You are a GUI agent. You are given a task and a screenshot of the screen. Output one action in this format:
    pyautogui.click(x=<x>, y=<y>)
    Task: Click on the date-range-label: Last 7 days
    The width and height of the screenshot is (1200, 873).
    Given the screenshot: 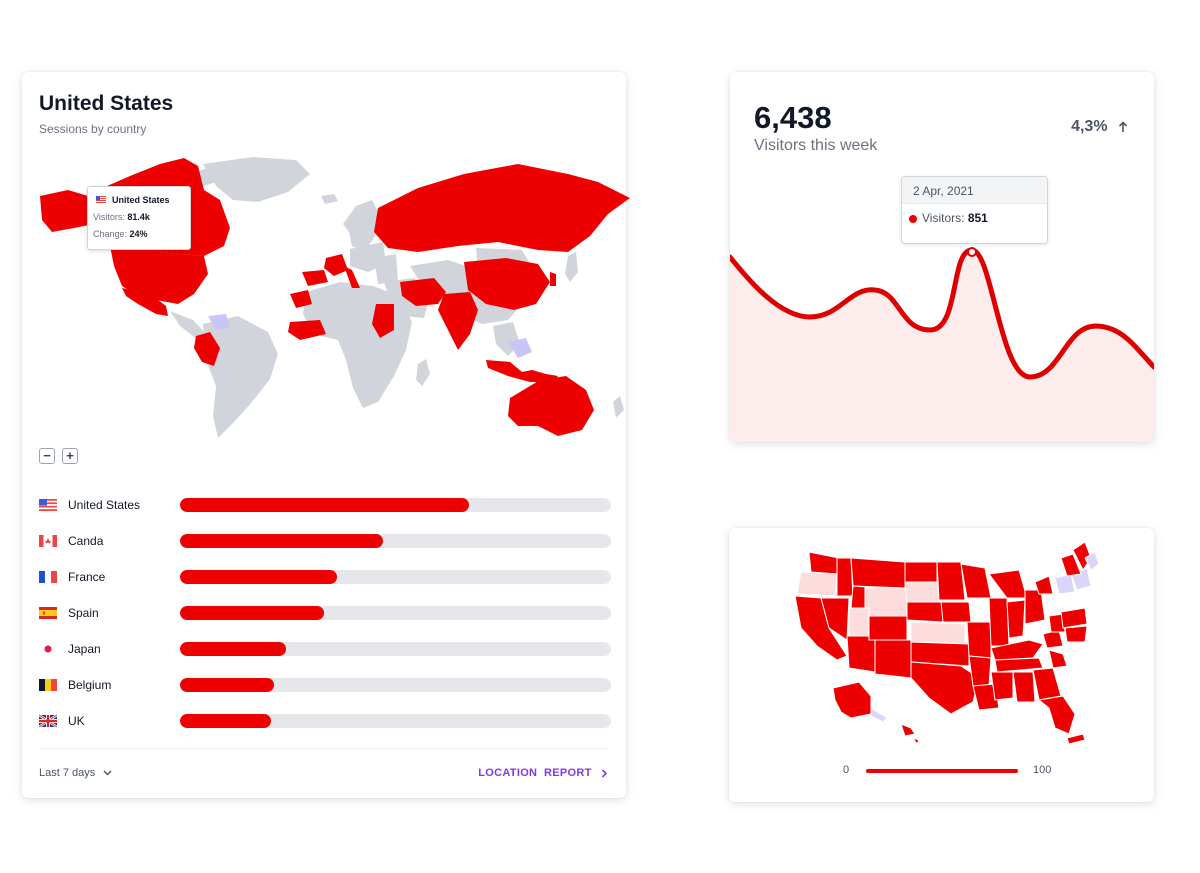 What is the action you would take?
    pyautogui.click(x=67, y=773)
    